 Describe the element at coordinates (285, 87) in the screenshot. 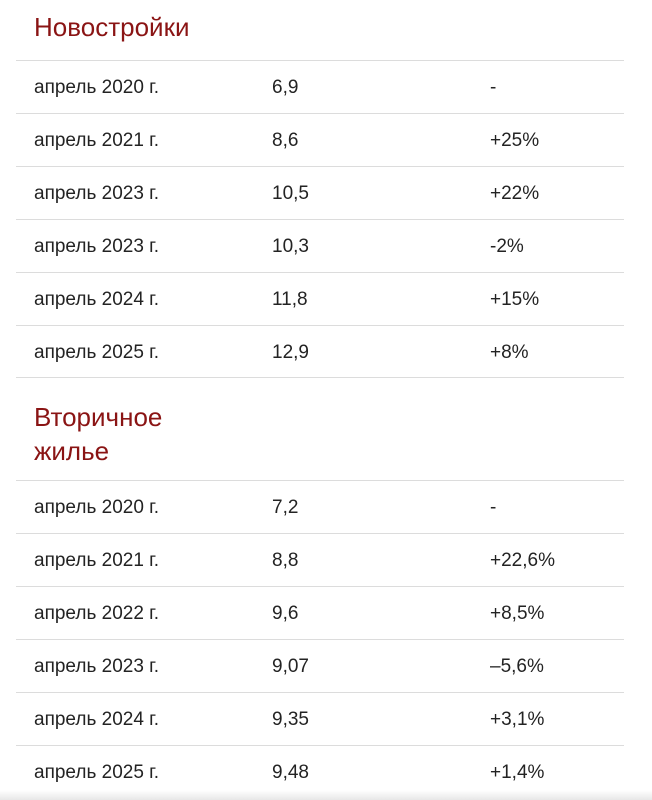

I see `price-cell: 6,9` at that location.